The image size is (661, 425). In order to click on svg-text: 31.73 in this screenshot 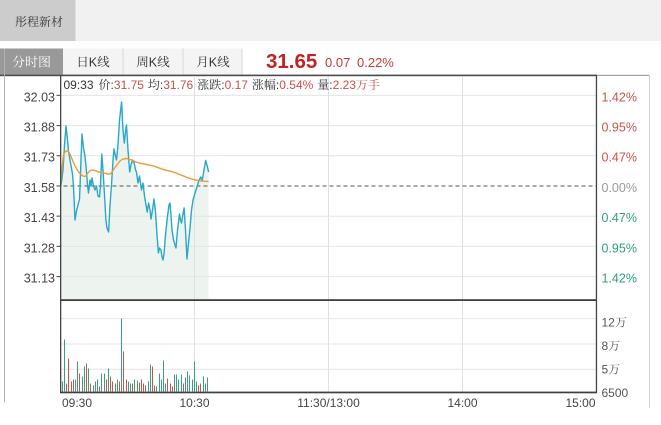, I will do `click(39, 158)`.